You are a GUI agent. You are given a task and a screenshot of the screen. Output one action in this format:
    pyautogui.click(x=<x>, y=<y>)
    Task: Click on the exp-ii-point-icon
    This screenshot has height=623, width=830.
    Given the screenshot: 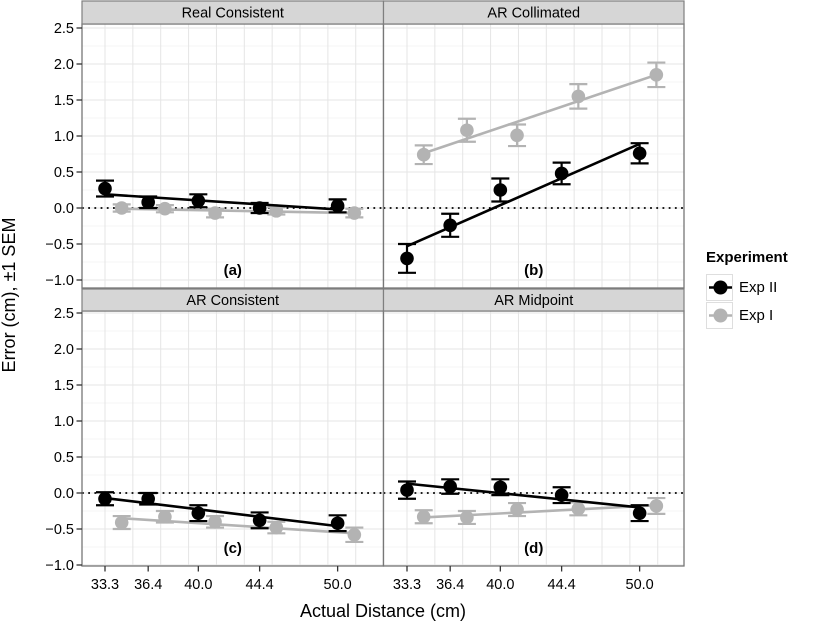 What is the action you would take?
    pyautogui.click(x=720, y=287)
    